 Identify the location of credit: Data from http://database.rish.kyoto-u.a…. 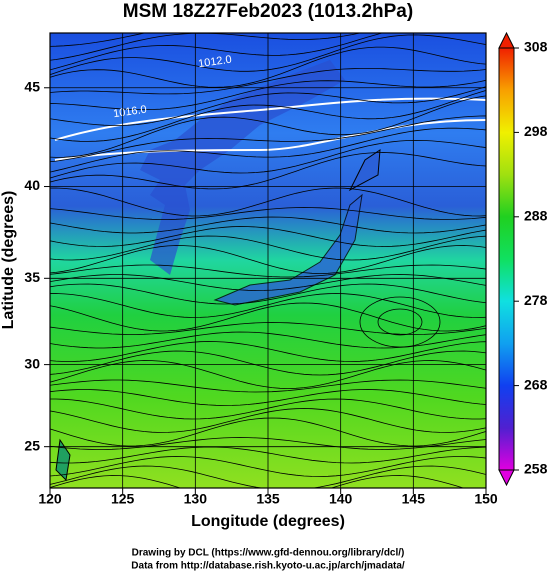
(268, 566).